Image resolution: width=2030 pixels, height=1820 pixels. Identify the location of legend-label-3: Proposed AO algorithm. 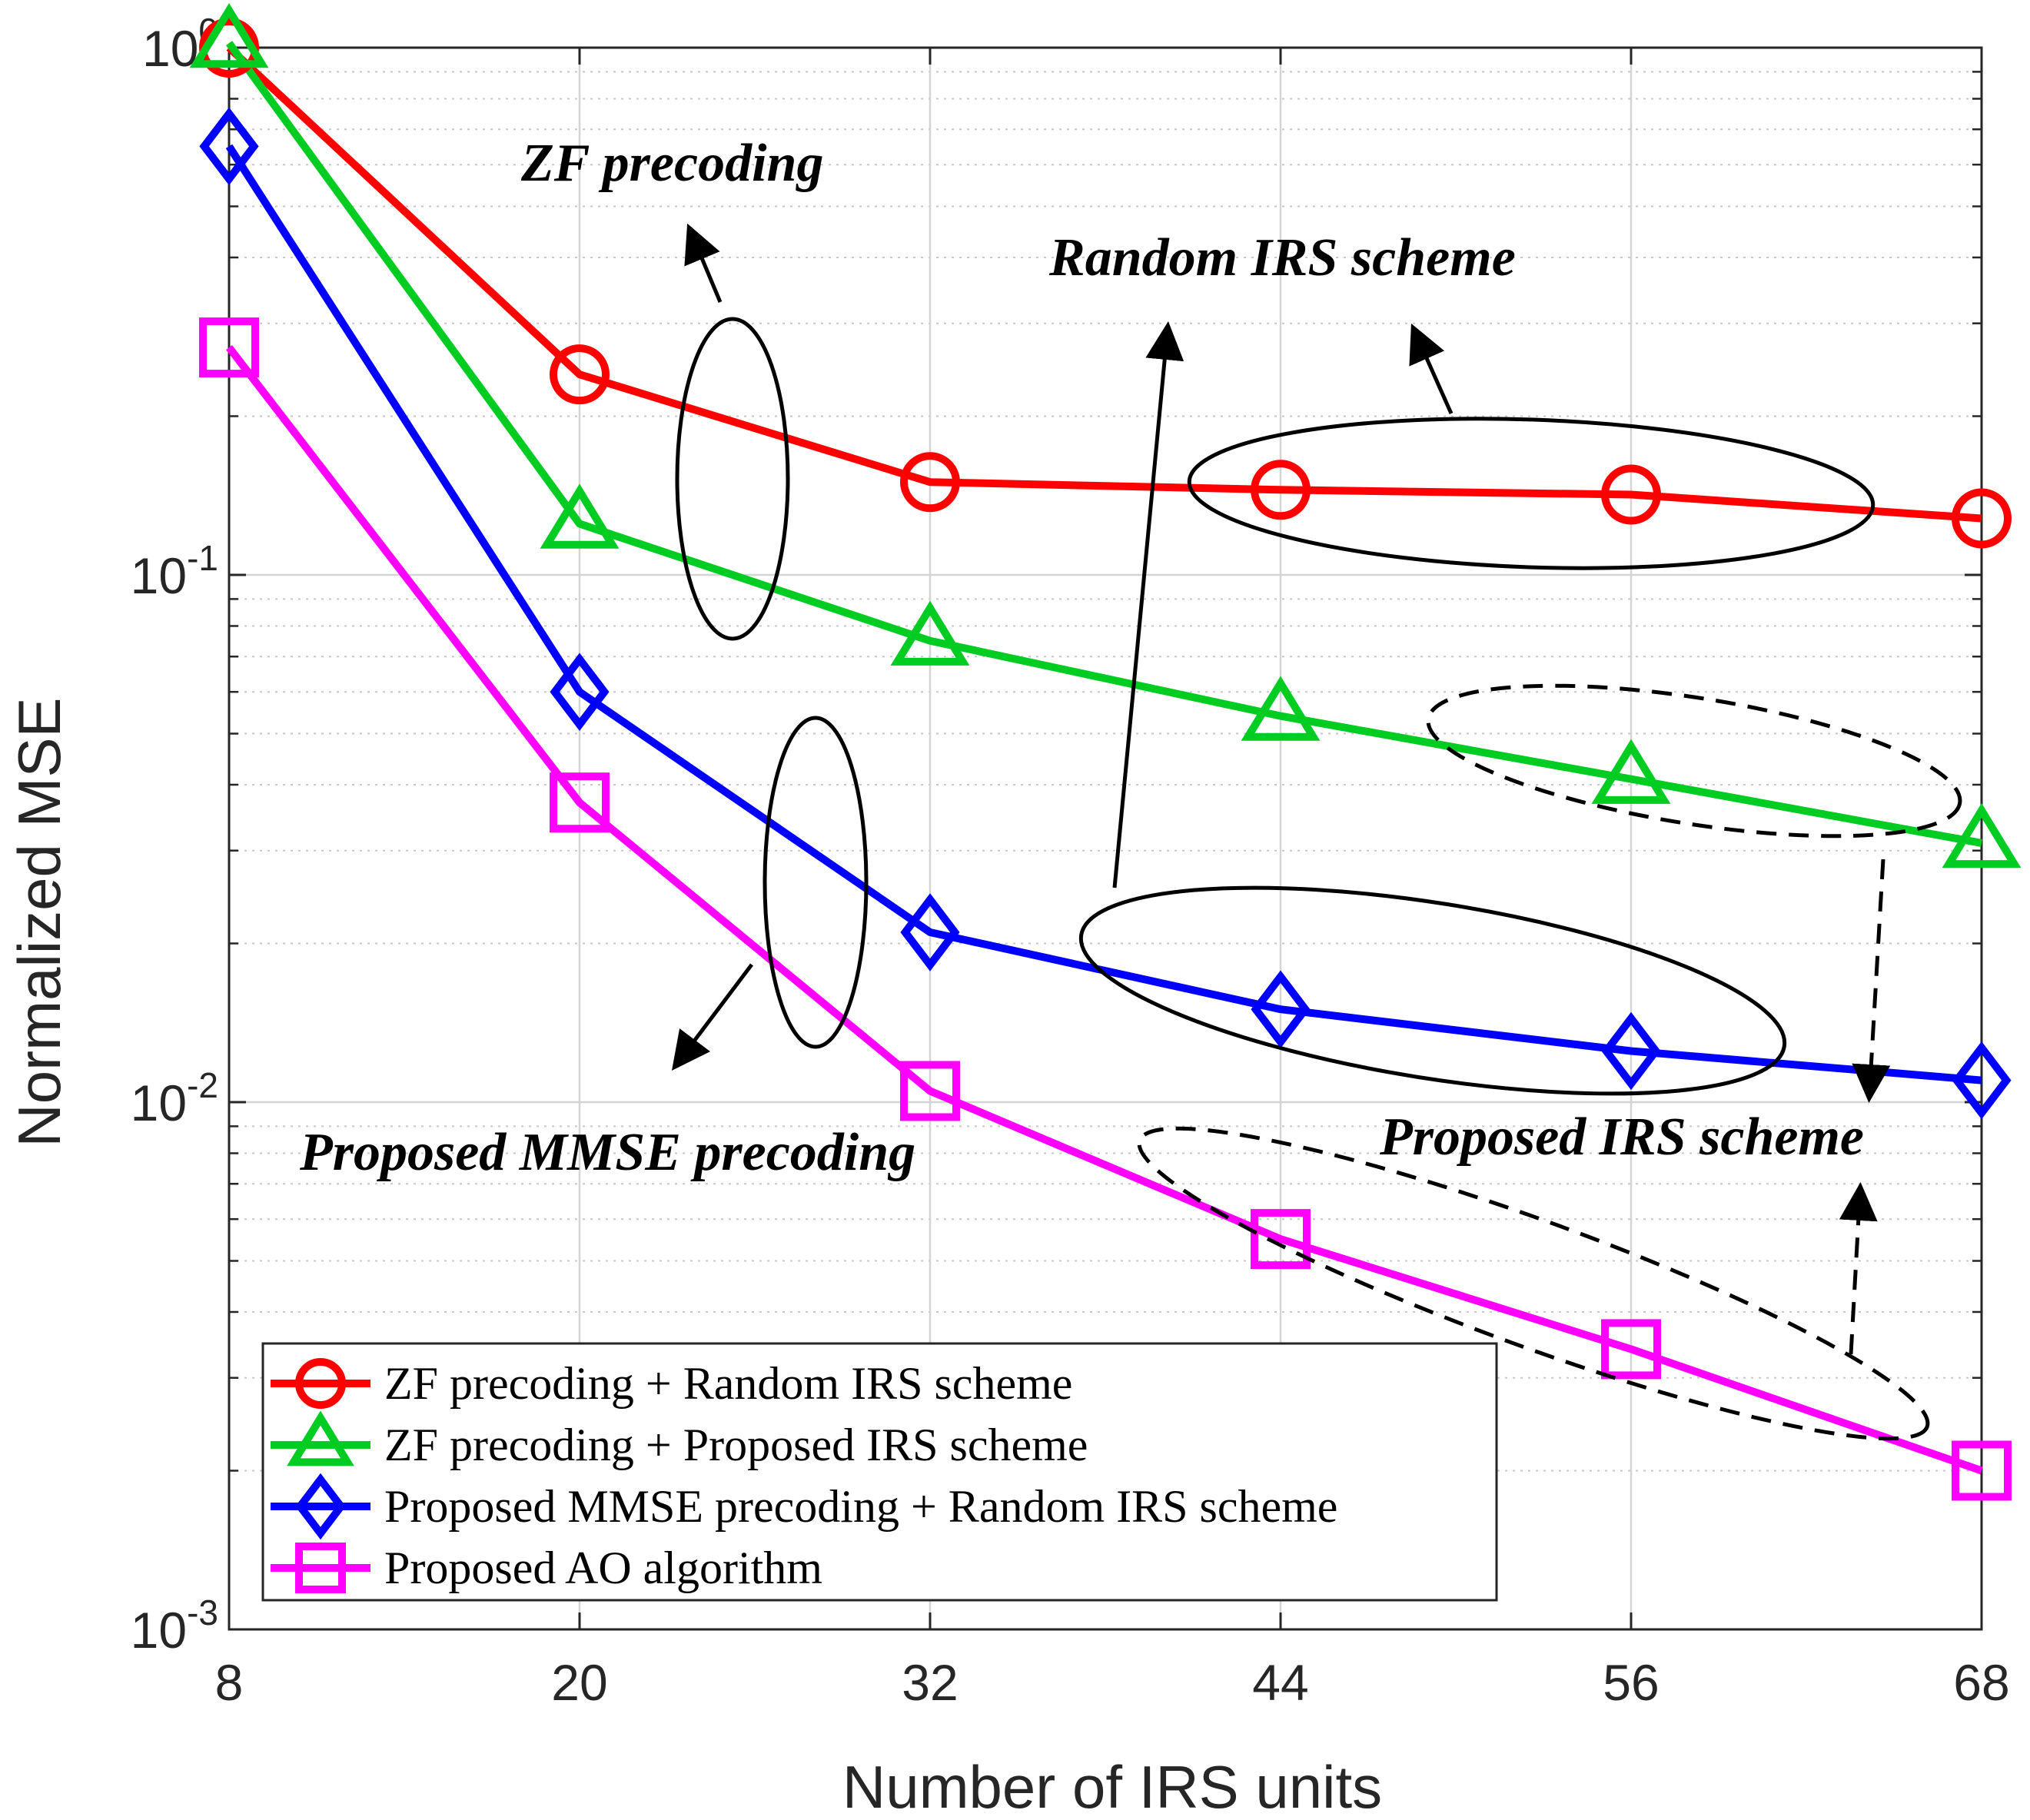
(603, 1568).